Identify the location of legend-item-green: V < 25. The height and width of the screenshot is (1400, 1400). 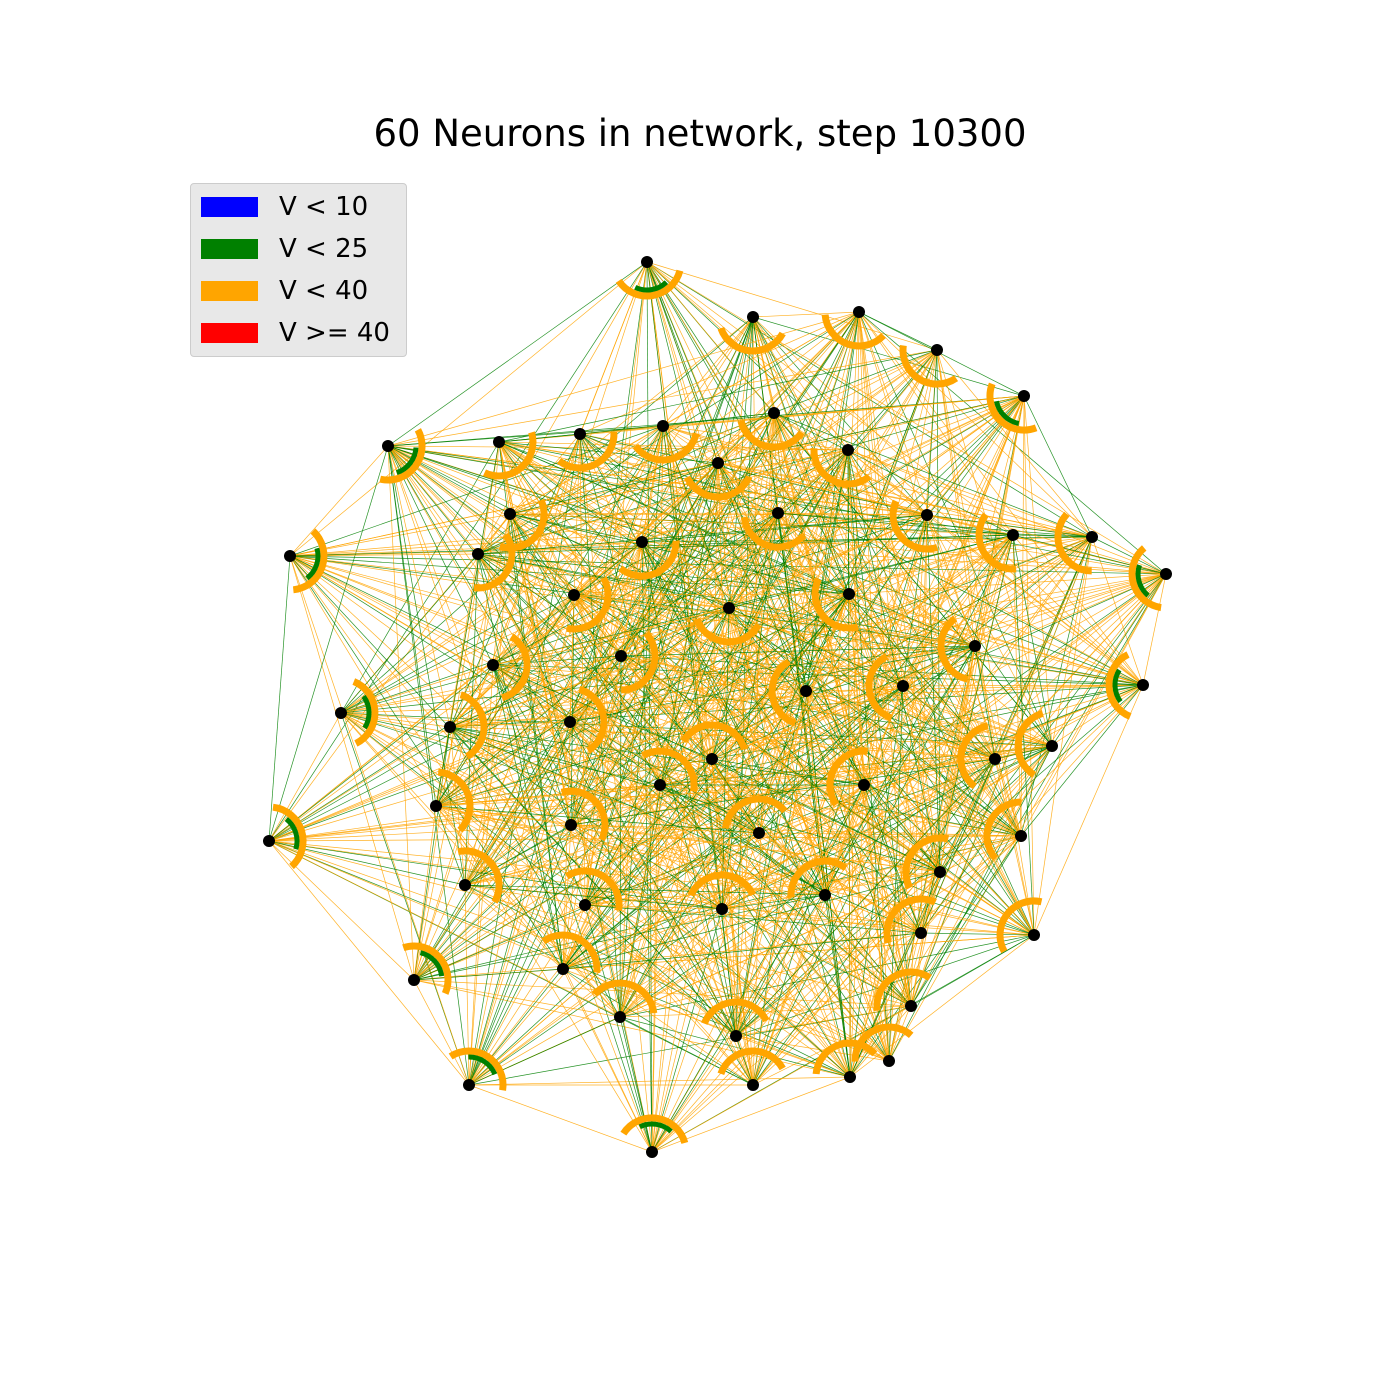
(298, 249).